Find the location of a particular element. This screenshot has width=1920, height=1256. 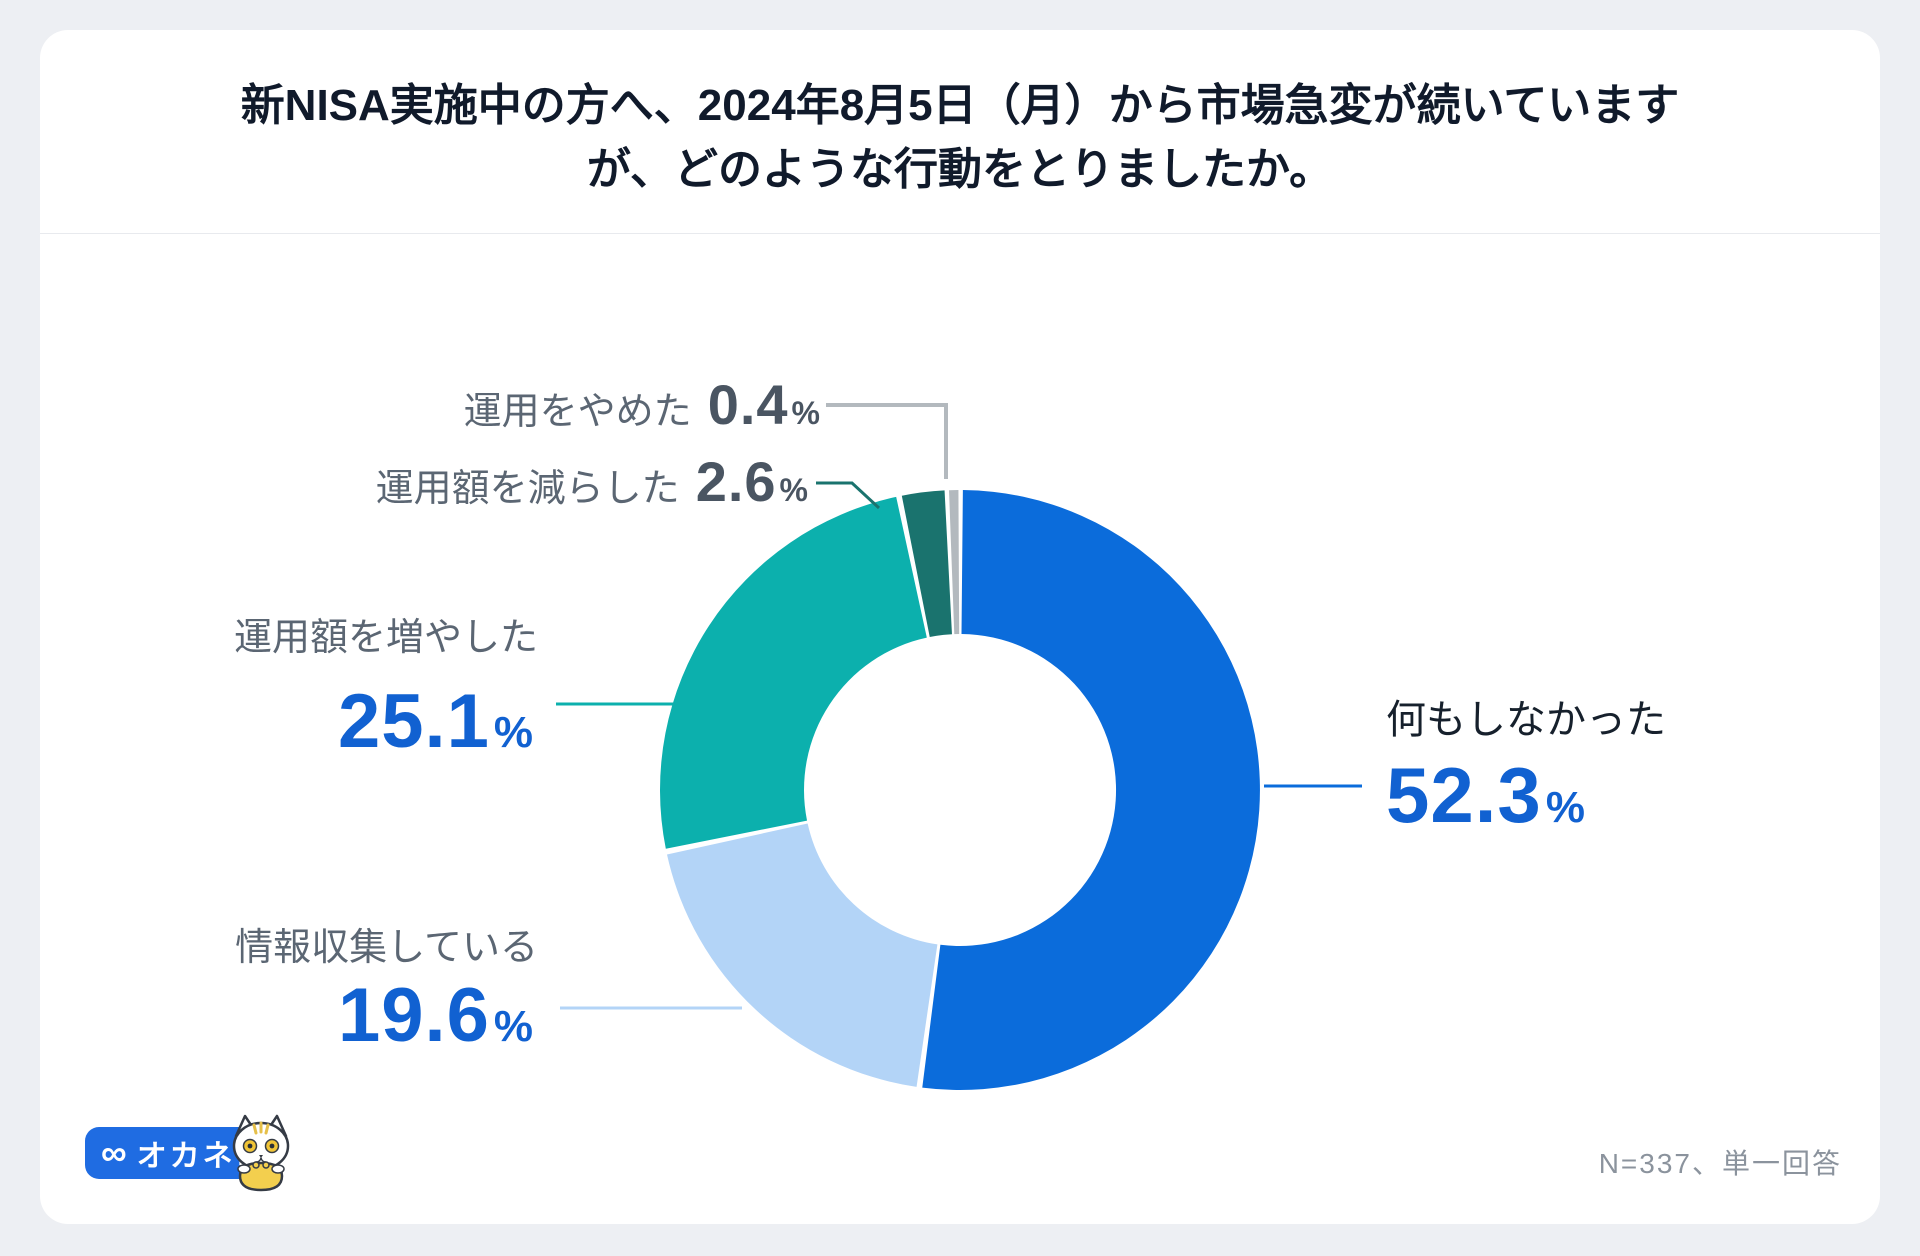

donut-slice-did-nothing is located at coordinates (1091, 790).